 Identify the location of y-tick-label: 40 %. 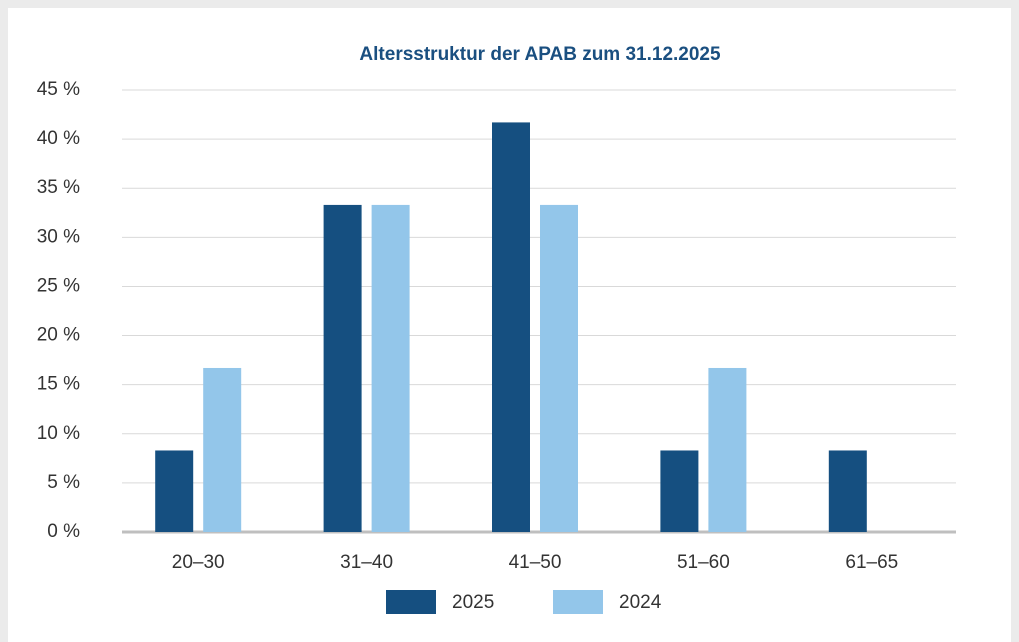
(58, 138).